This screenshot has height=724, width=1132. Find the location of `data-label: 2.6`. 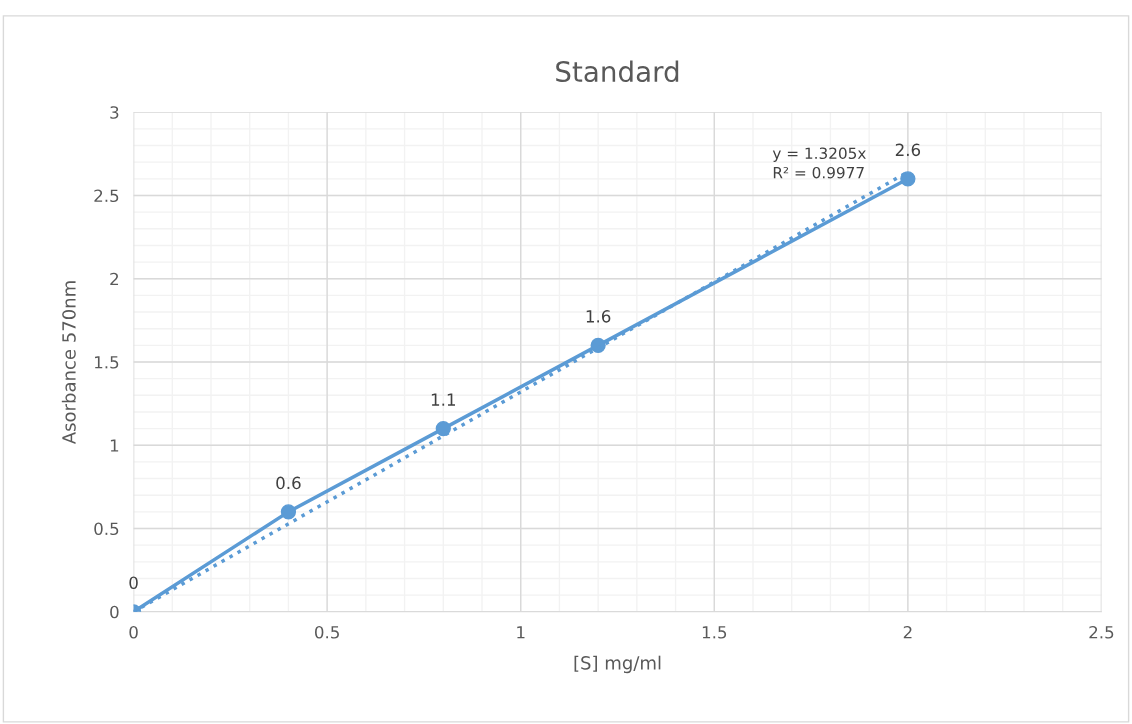

data-label: 2.6 is located at coordinates (908, 150).